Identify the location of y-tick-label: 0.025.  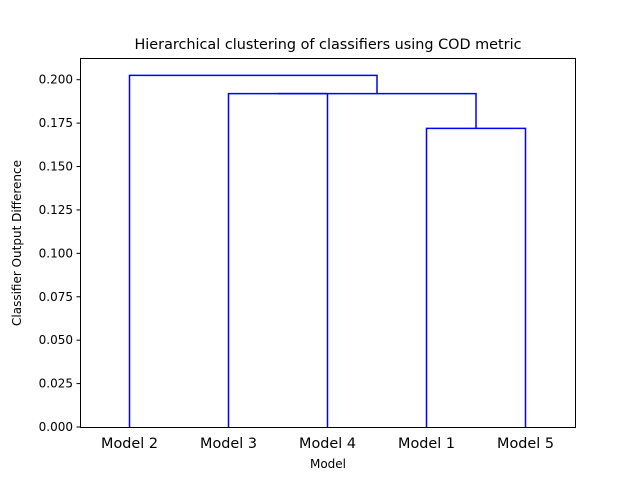
(56, 384).